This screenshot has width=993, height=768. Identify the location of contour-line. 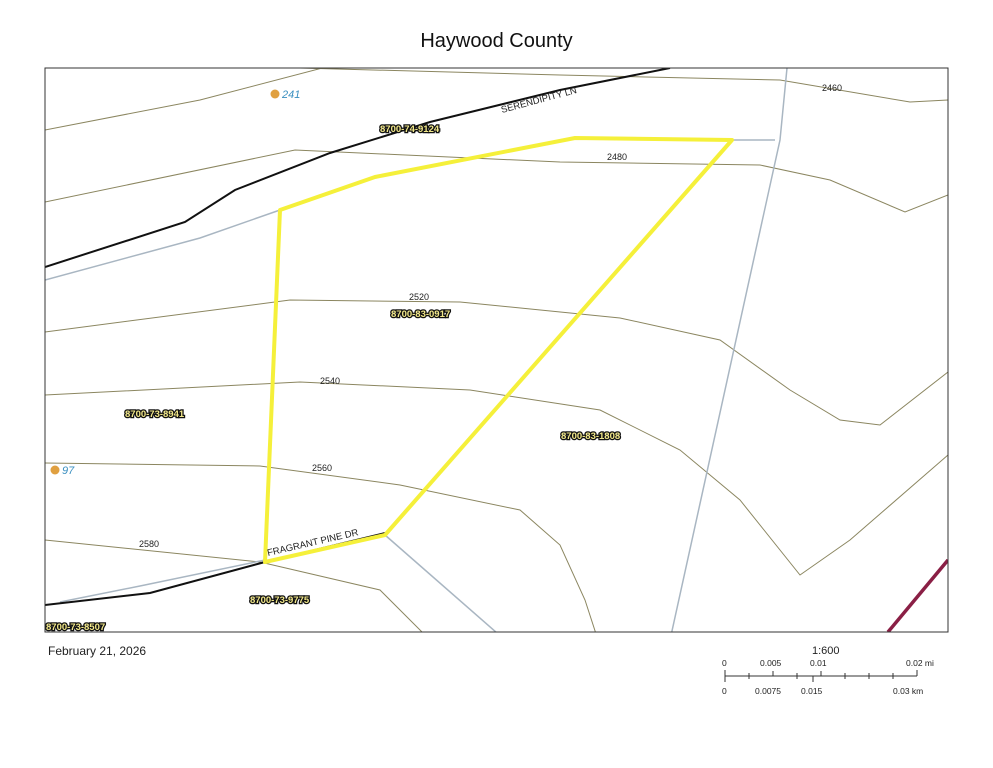
(185, 99).